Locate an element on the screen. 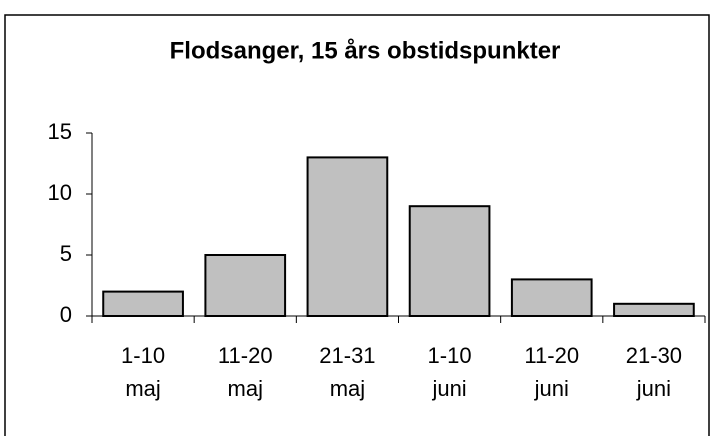 This screenshot has height=436, width=714. chart-title: Flodsanger, 15 års obstidspunkter is located at coordinates (365, 50).